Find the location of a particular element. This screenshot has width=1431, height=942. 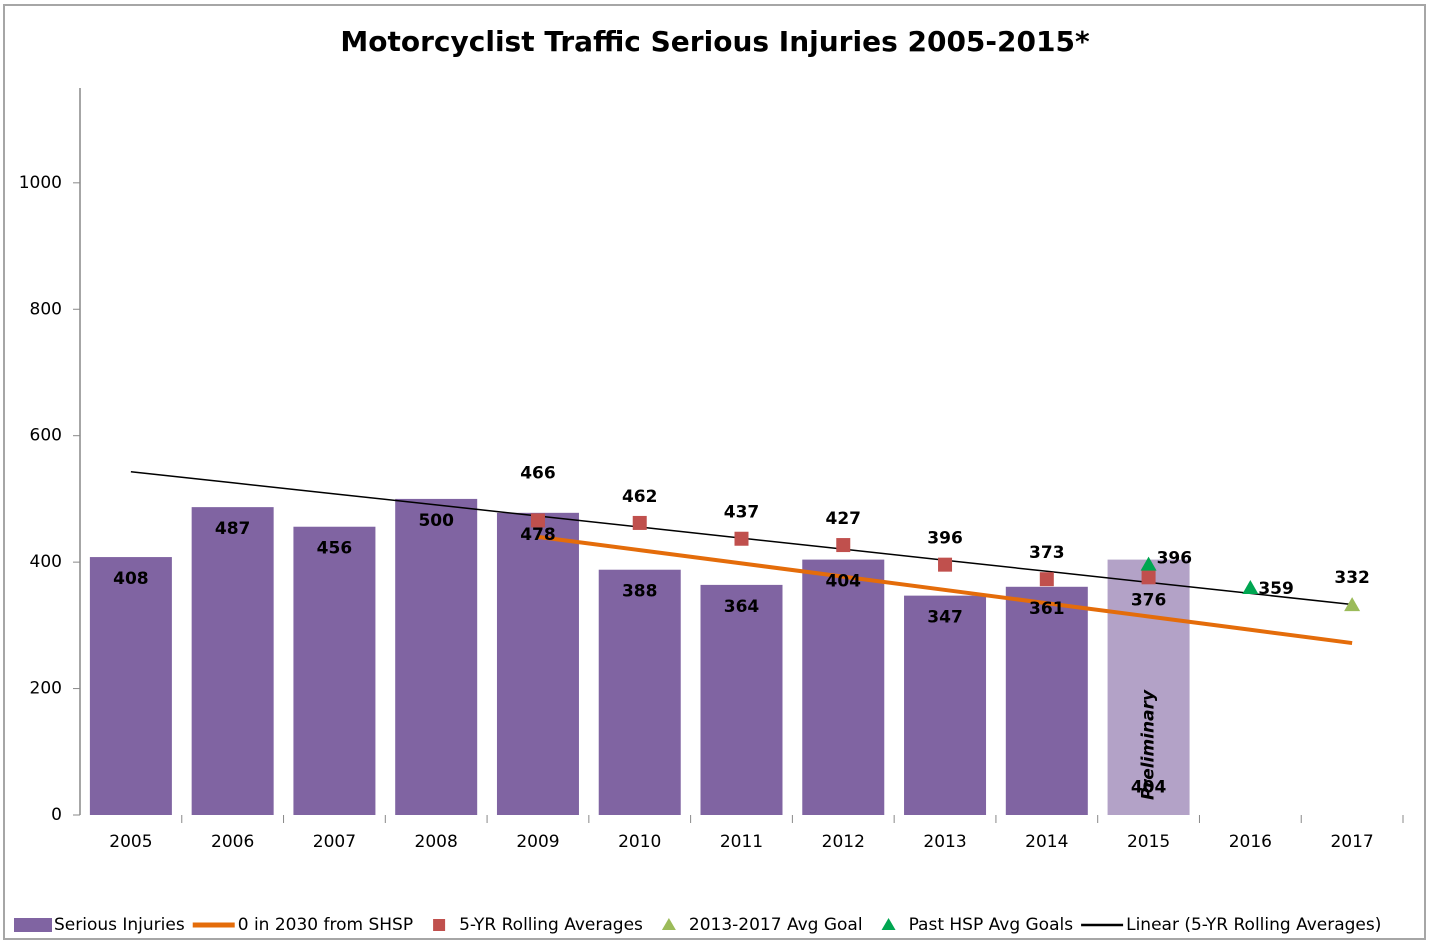

legend-label: Past HSP Avg Goals is located at coordinates (991, 925).